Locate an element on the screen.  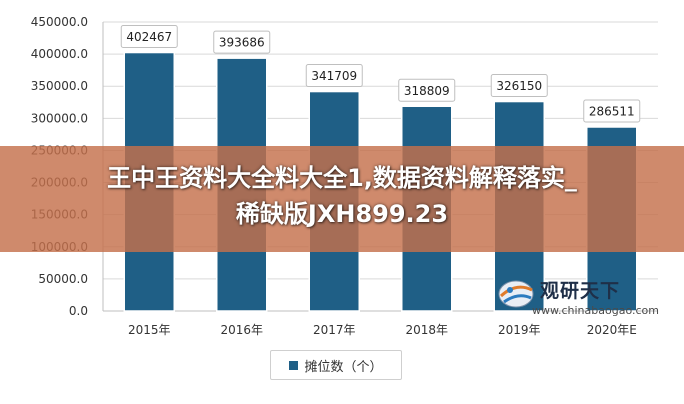
y-tick-label: 450000.0 is located at coordinates (59, 22).